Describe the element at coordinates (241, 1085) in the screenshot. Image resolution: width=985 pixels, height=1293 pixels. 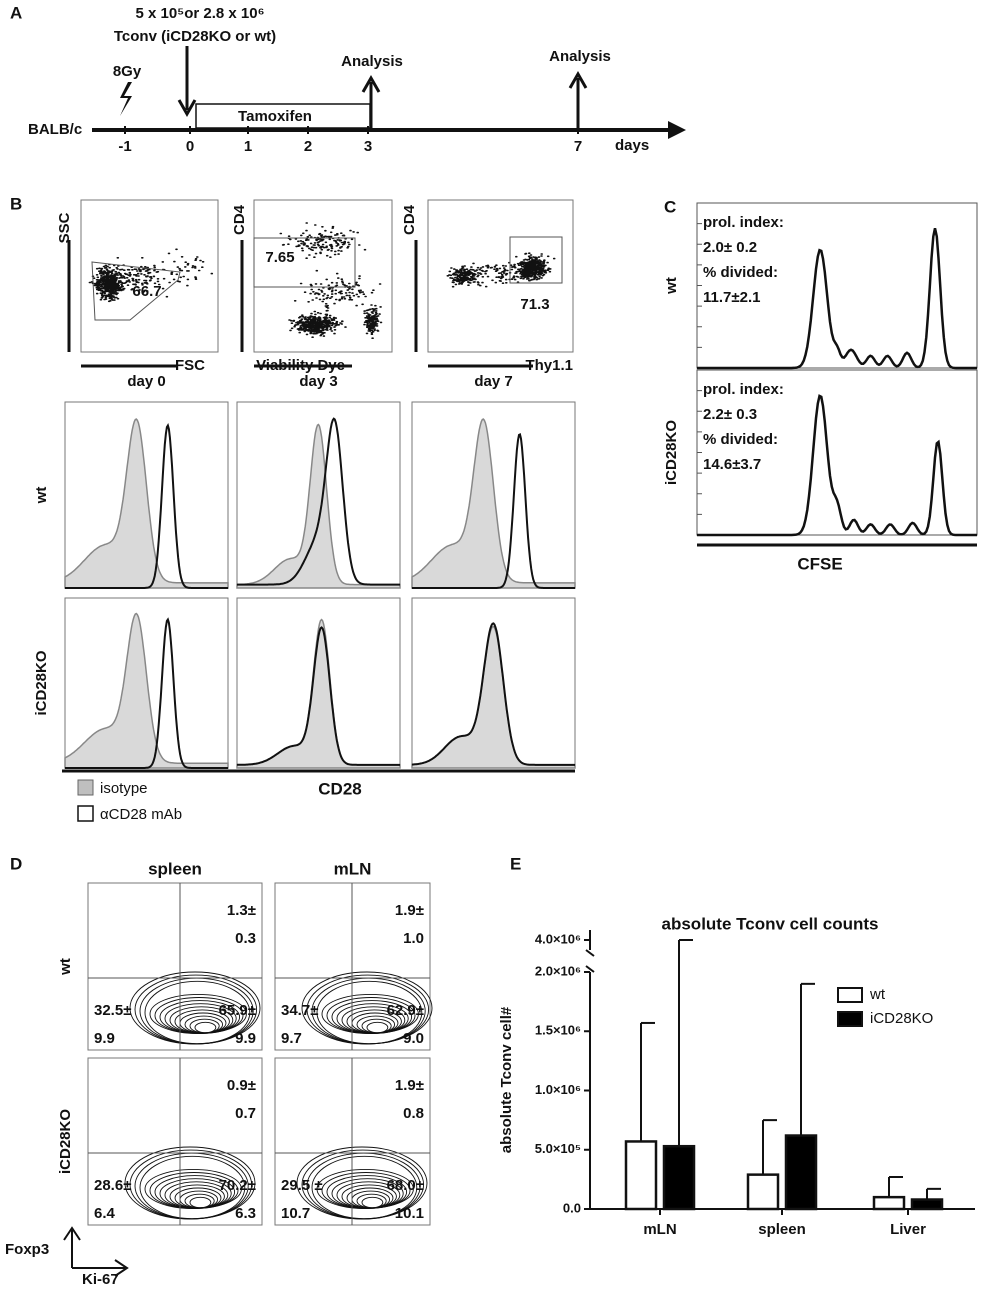
I see `label: 0.9±` at that location.